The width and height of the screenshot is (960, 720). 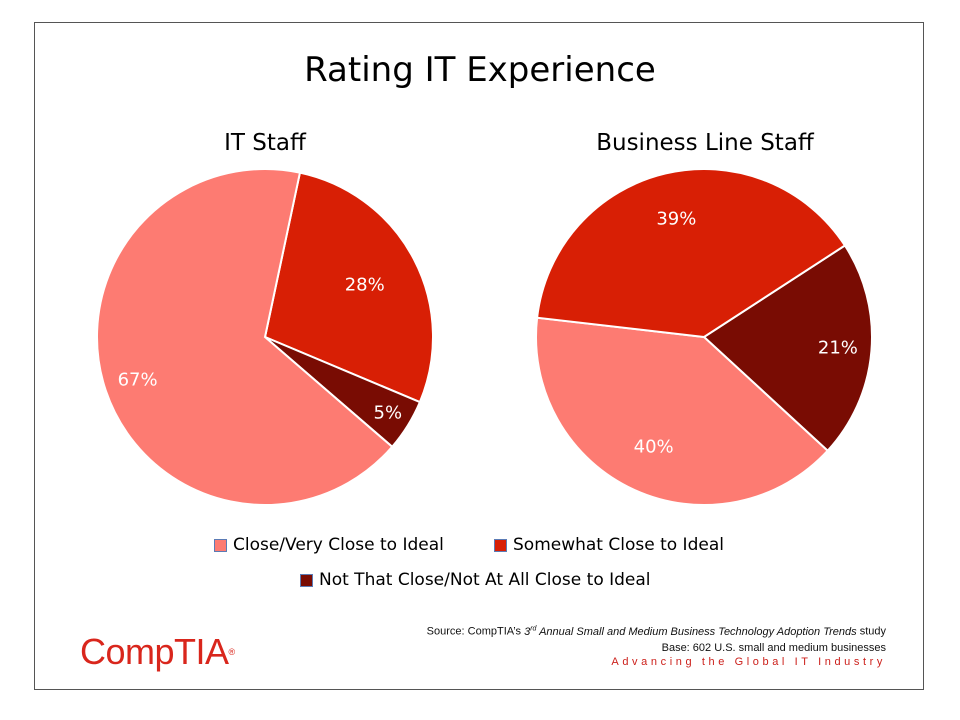 I want to click on source-suffix: study, so click(x=871, y=631).